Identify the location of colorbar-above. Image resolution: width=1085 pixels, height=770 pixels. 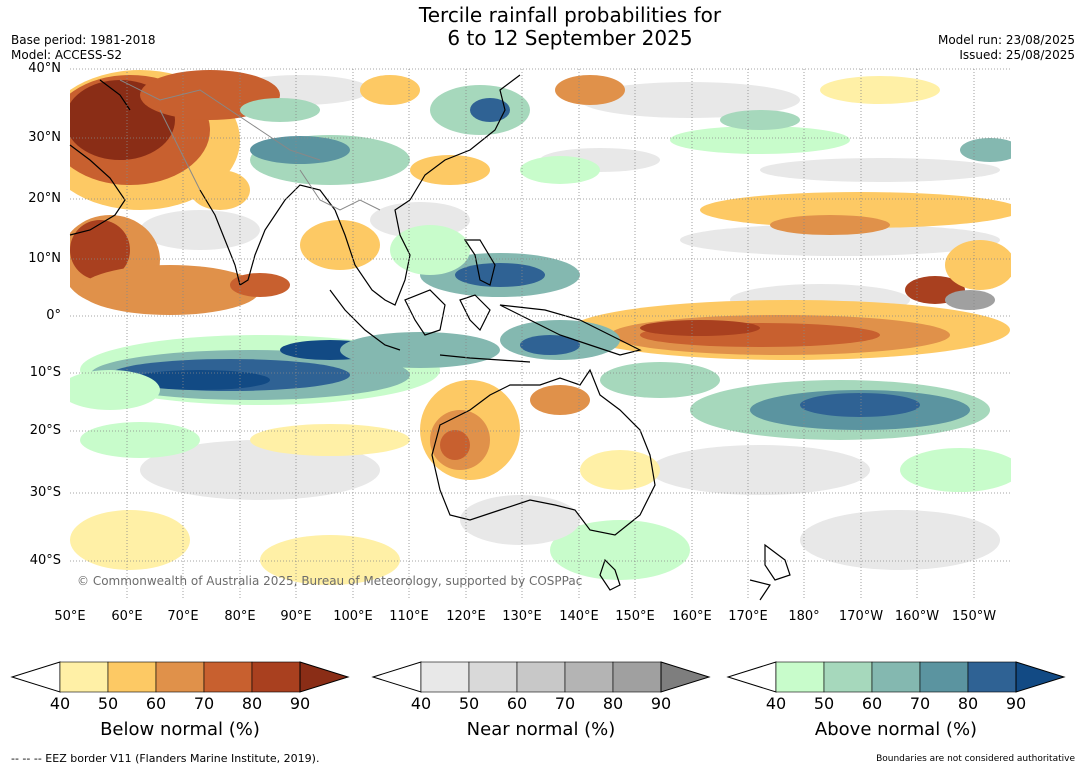
(896, 677).